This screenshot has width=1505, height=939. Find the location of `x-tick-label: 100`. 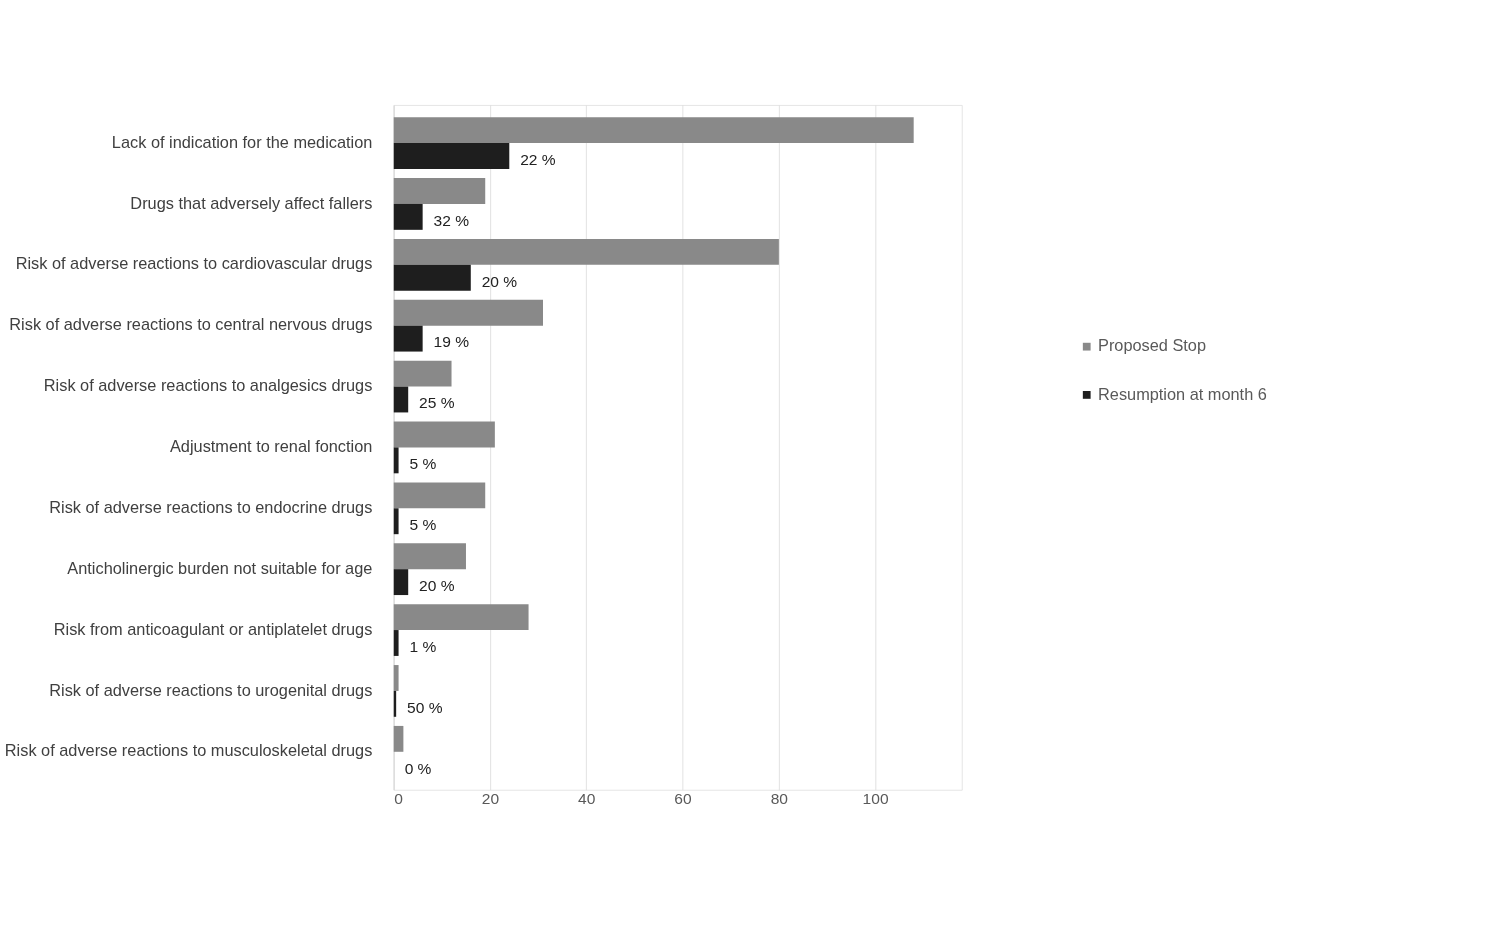

x-tick-label: 100 is located at coordinates (875, 799).